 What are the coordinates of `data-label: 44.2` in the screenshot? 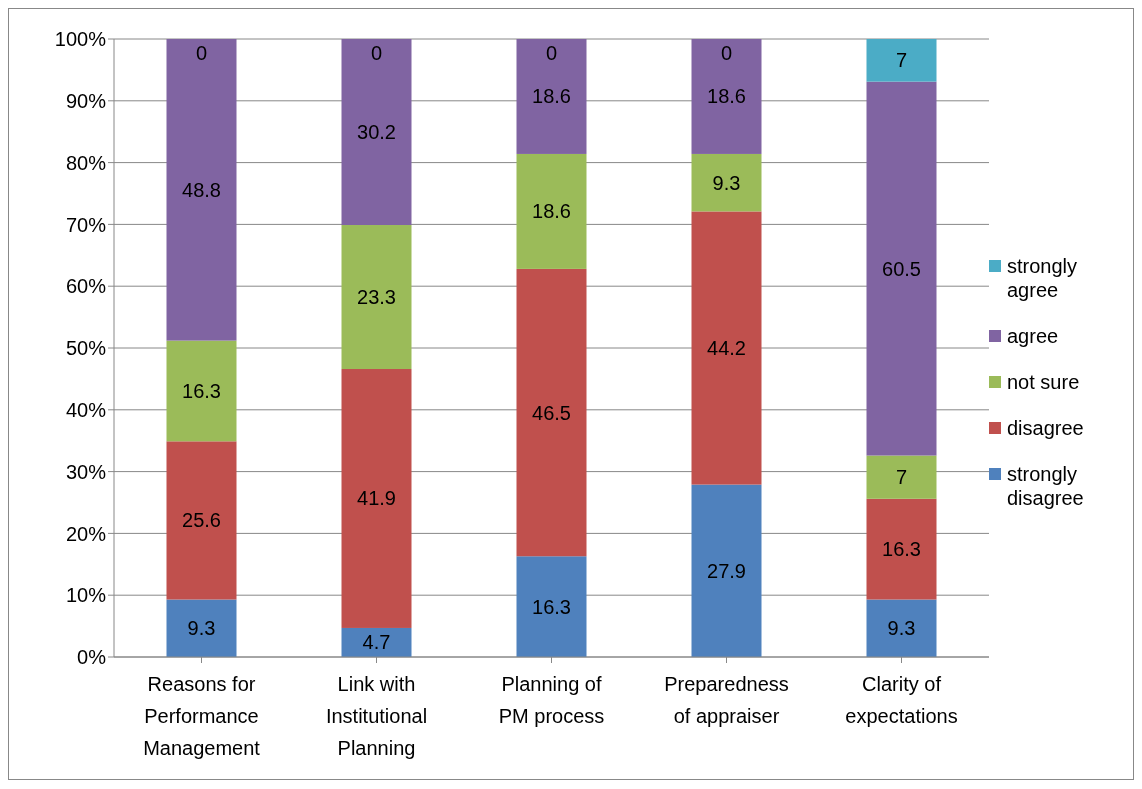 It's located at (726, 348).